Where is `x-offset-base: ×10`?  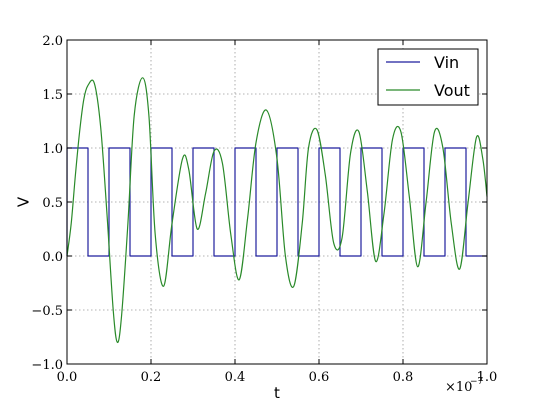
x-offset-base: ×10 is located at coordinates (458, 387).